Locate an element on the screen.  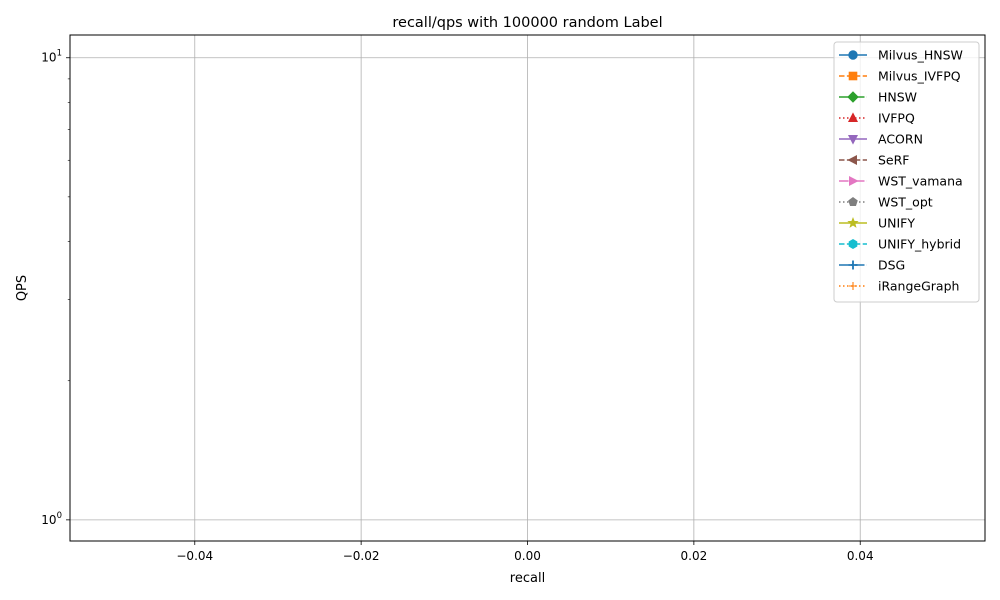
legend-label: ACORN is located at coordinates (900, 139).